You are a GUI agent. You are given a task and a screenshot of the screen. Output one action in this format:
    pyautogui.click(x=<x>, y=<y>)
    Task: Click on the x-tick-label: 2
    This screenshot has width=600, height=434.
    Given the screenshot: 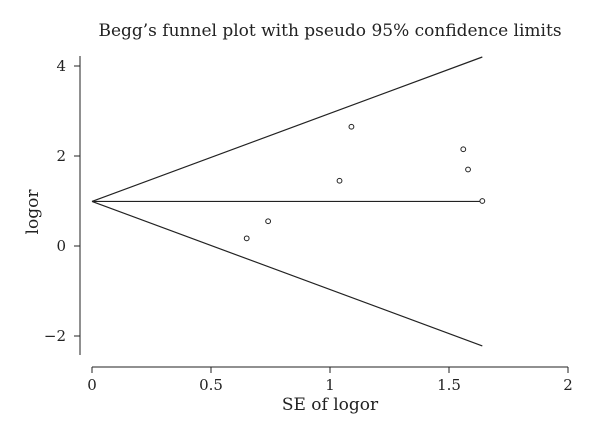 What is the action you would take?
    pyautogui.click(x=568, y=385)
    